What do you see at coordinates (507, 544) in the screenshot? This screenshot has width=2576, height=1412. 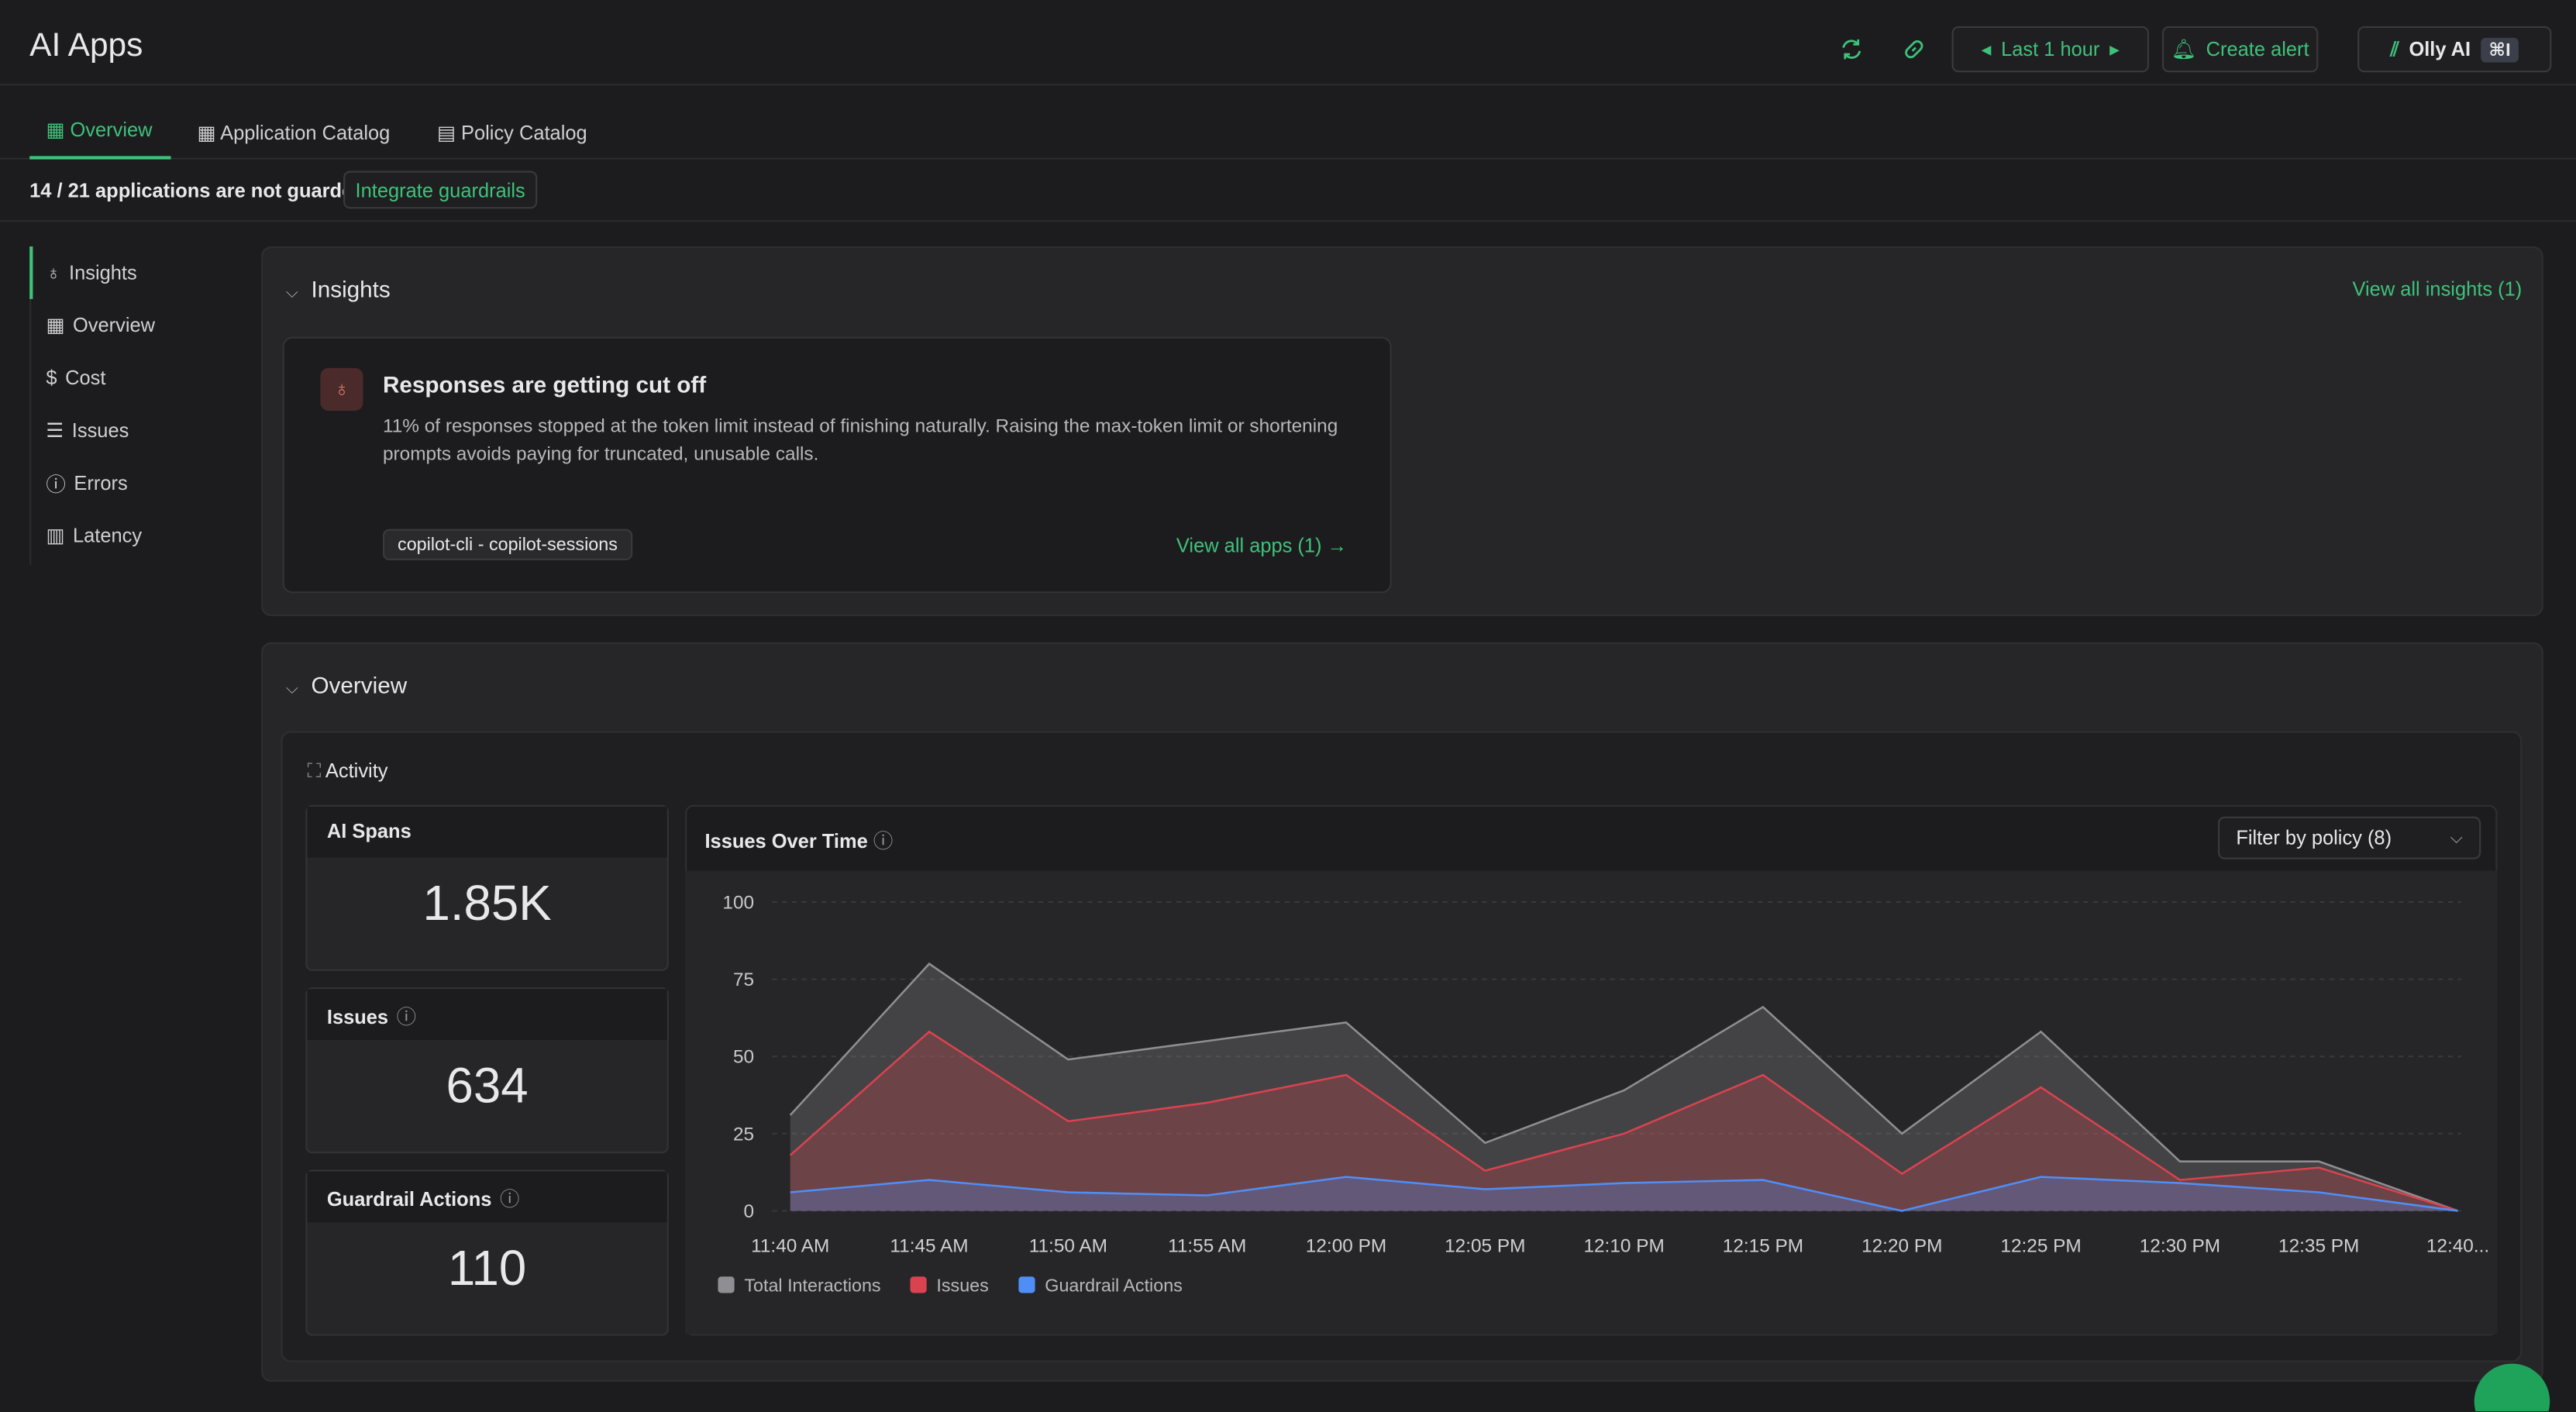 I see `app-tag: copilot-cli - copilot-sessions` at bounding box center [507, 544].